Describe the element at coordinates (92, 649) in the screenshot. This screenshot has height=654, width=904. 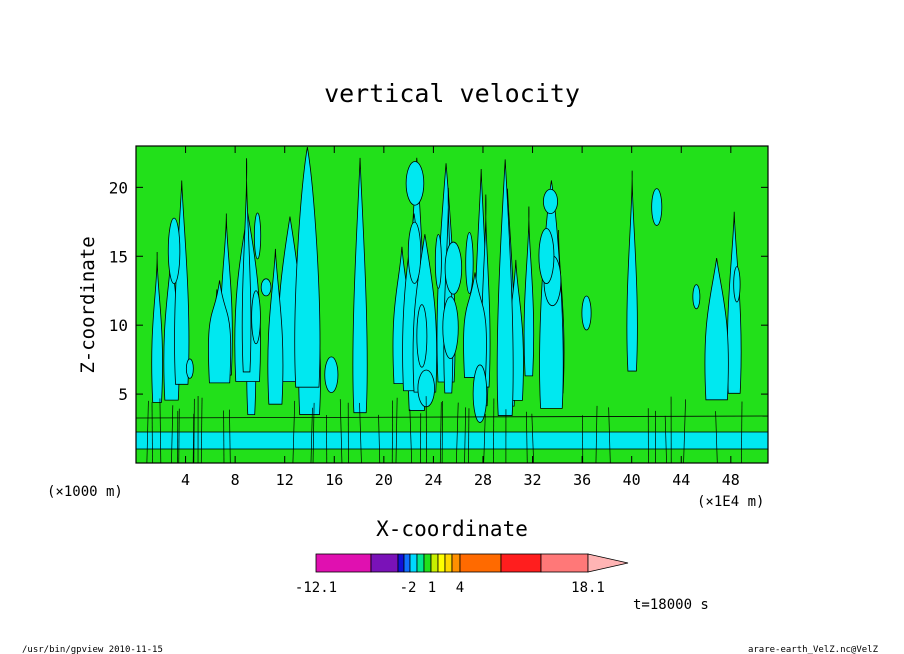
I see `footer-left: /usr/bin/gpview 2010-11-15` at that location.